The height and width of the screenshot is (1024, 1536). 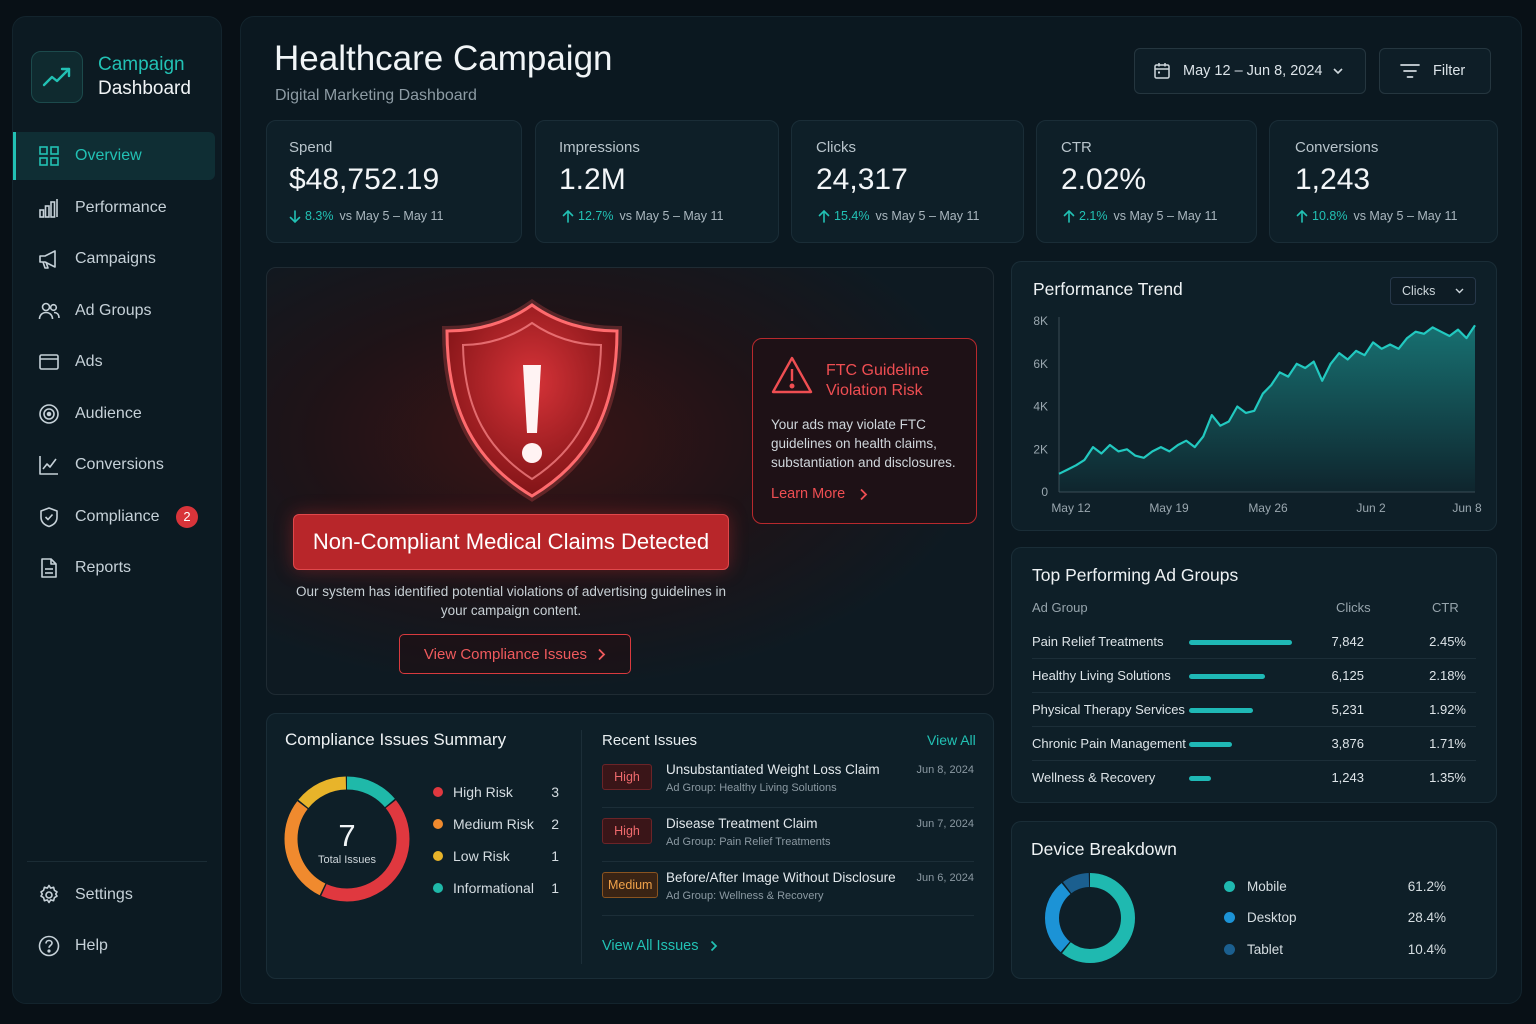 I want to click on nav-item-help: Help, so click(x=118, y=946).